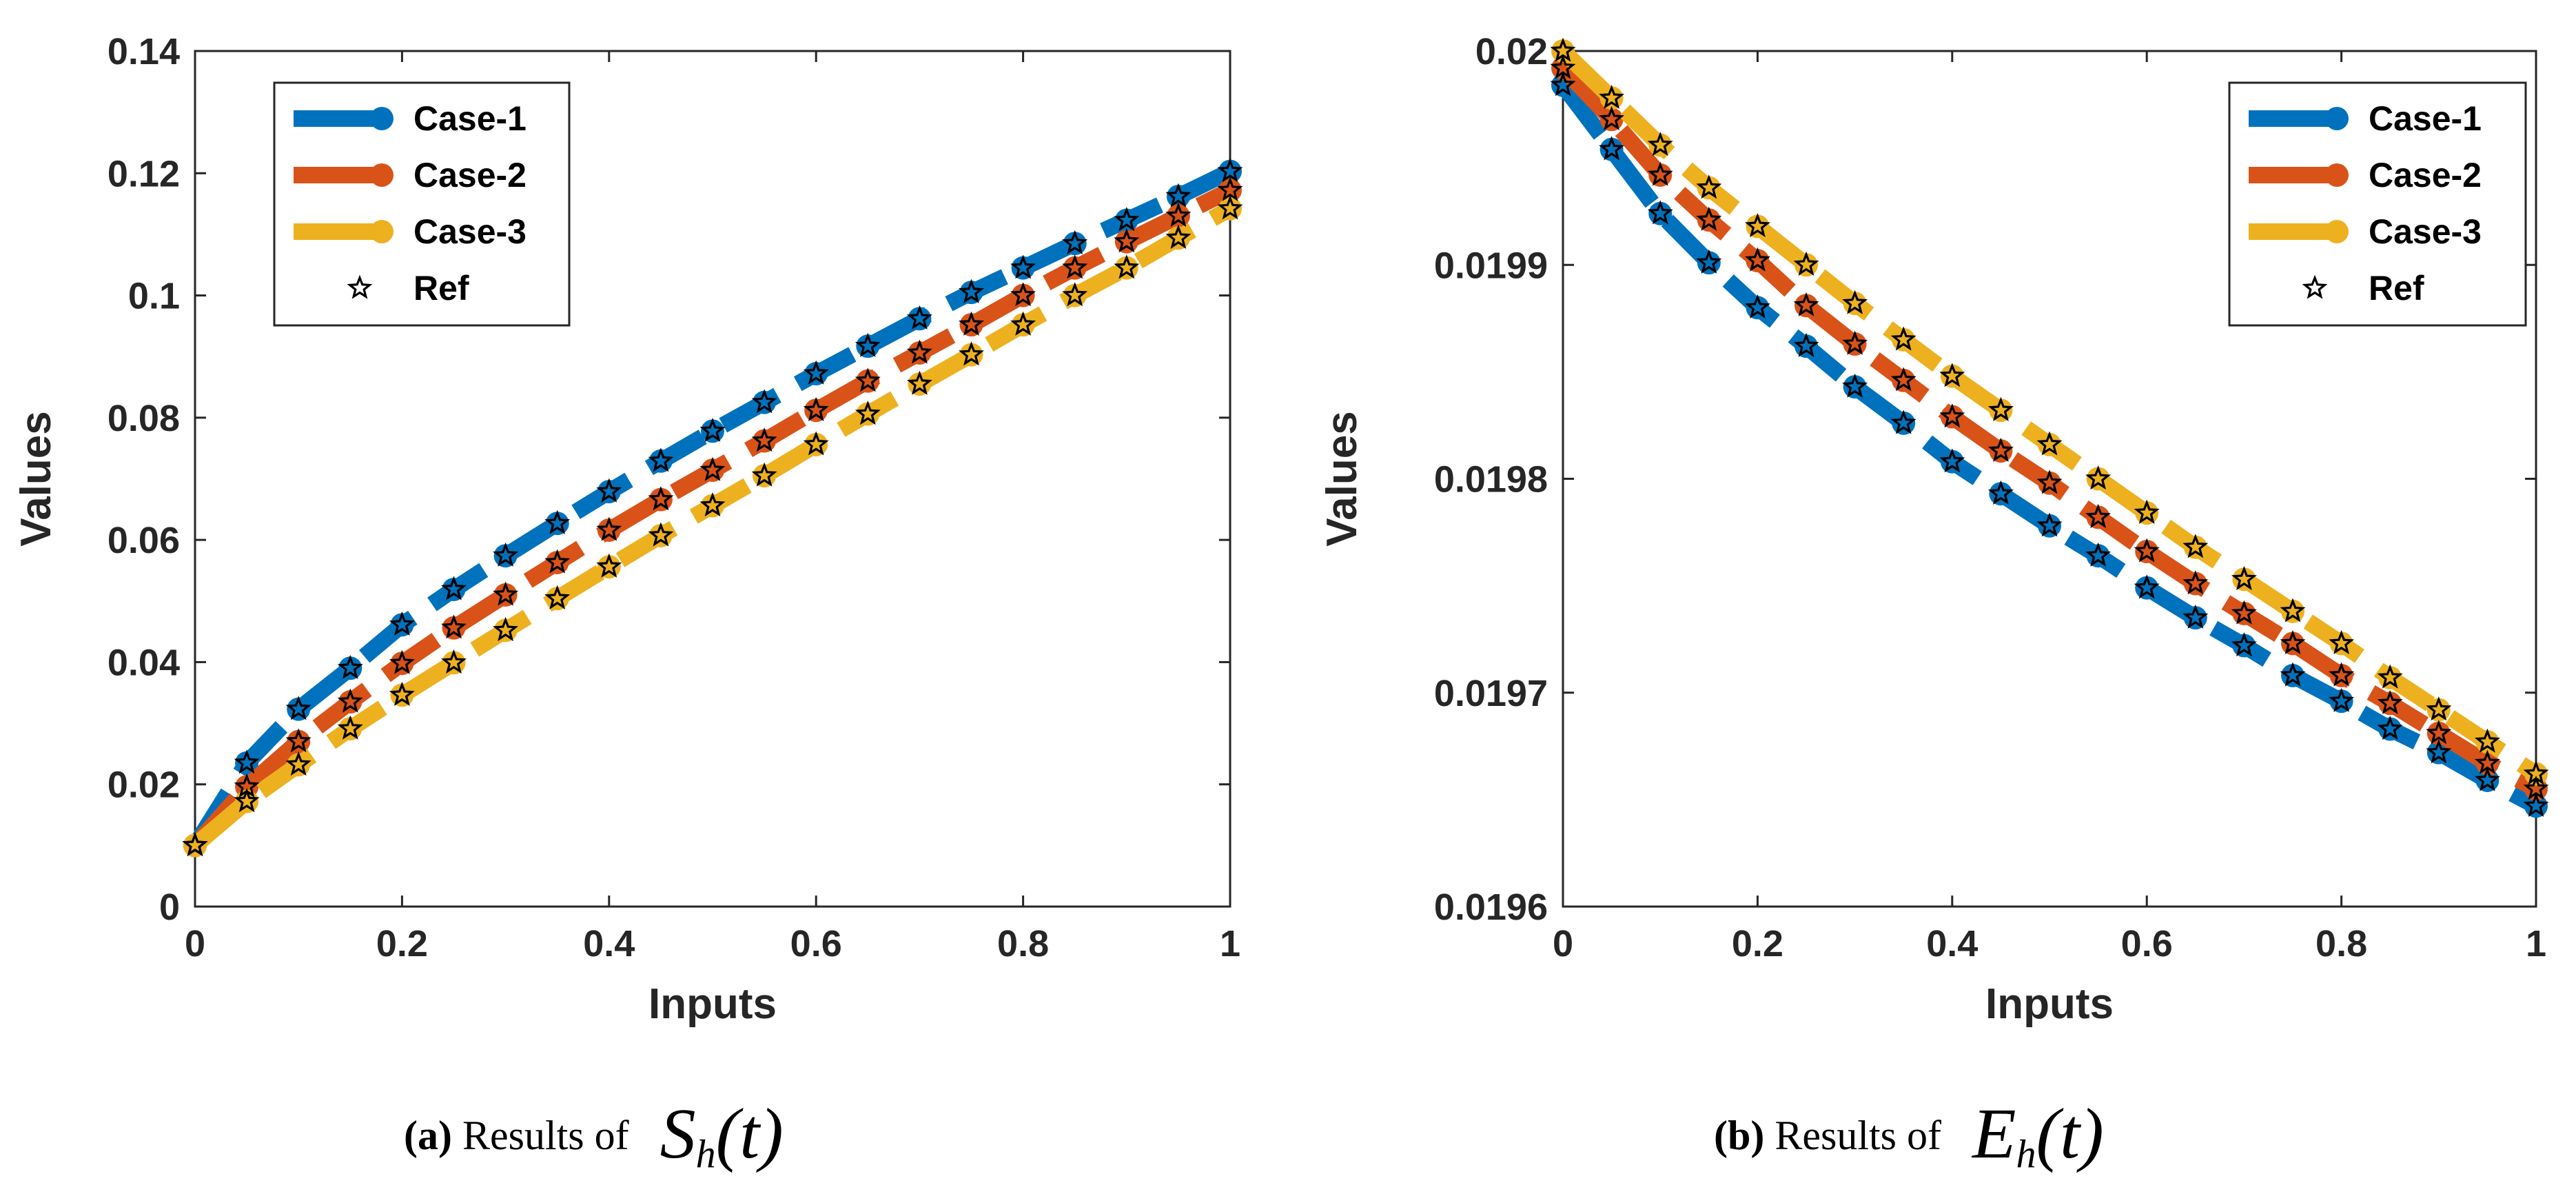 This screenshot has width=2576, height=1203. Describe the element at coordinates (2396, 288) in the screenshot. I see `legend-label-b-3: Ref` at that location.